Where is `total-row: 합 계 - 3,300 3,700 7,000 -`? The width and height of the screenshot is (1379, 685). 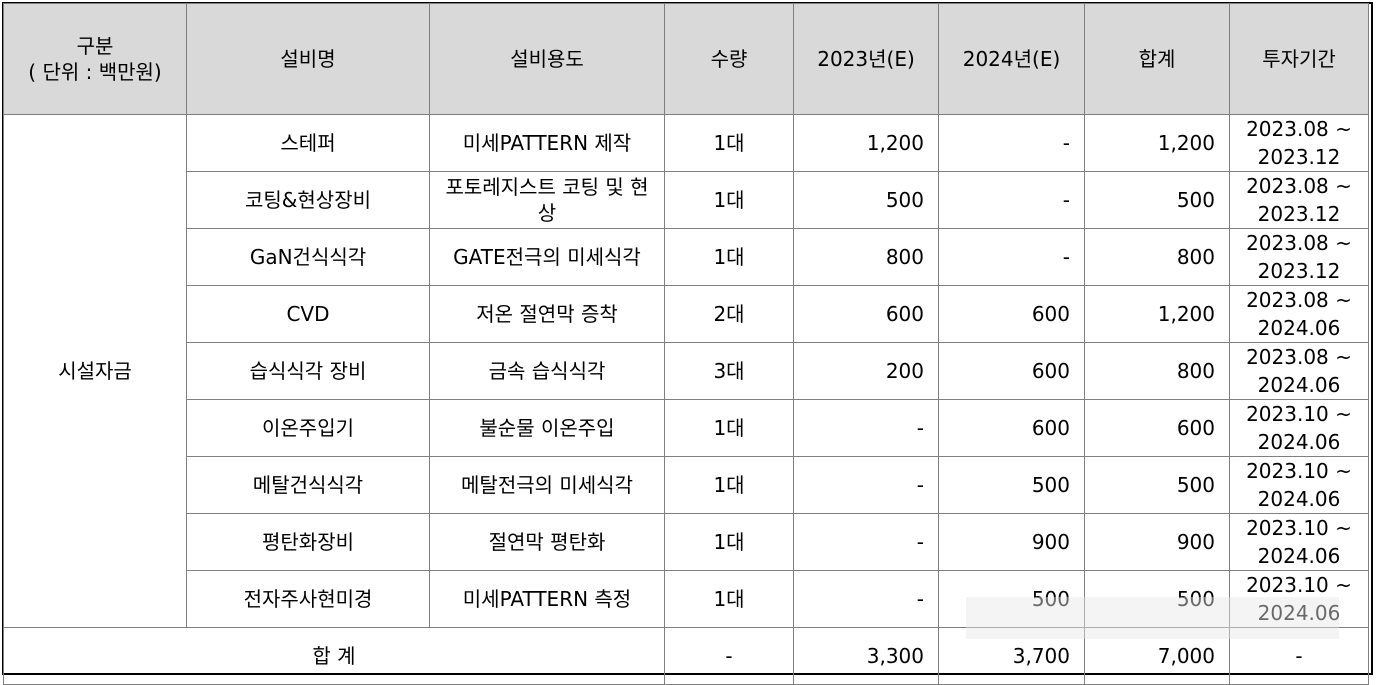 total-row: 합 계 - 3,300 3,700 7,000 - is located at coordinates (686, 656).